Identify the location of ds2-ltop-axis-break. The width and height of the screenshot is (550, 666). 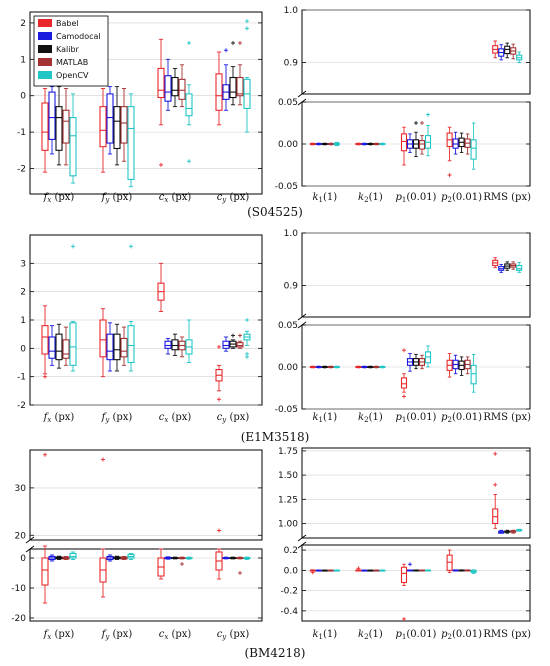
(30, 540).